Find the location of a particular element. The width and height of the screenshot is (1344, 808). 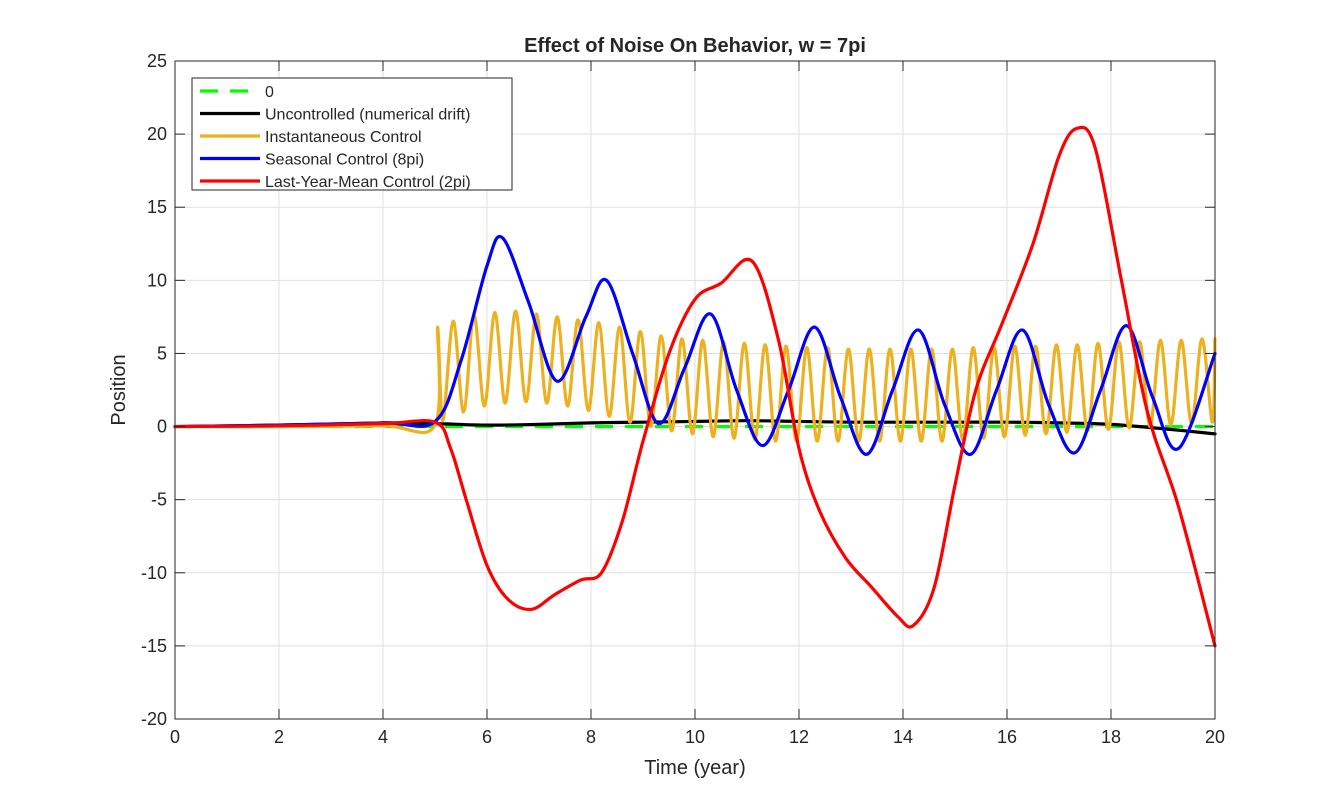

y-tick-label: 10 is located at coordinates (157, 280).